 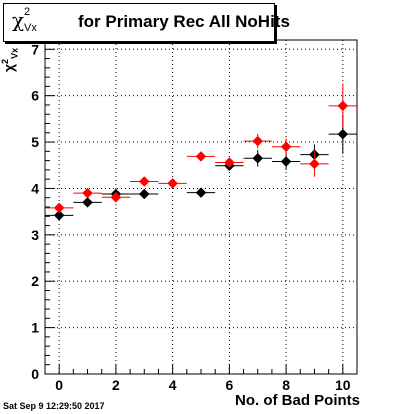 What do you see at coordinates (18, 20) in the screenshot?
I see `title-chi-letter: χ` at bounding box center [18, 20].